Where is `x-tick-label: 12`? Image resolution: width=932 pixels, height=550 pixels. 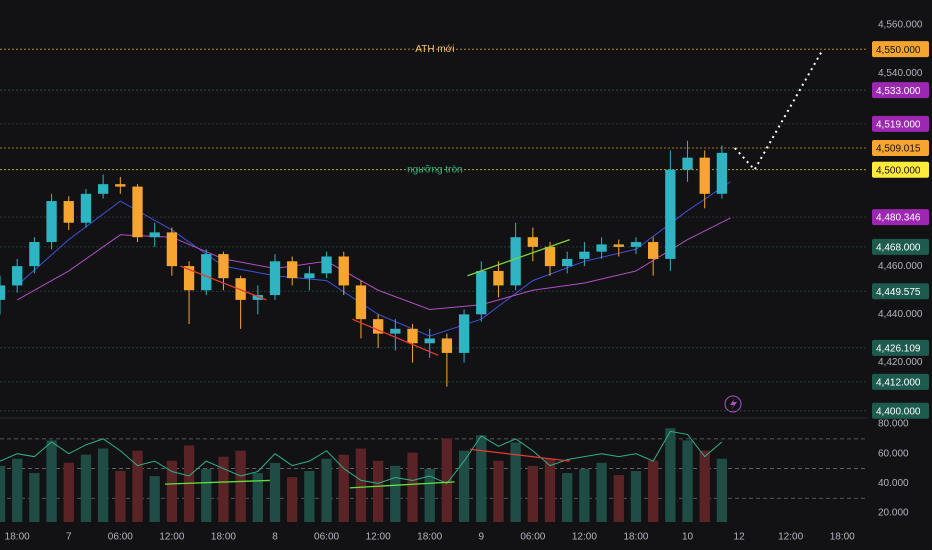 x-tick-label: 12 is located at coordinates (740, 537).